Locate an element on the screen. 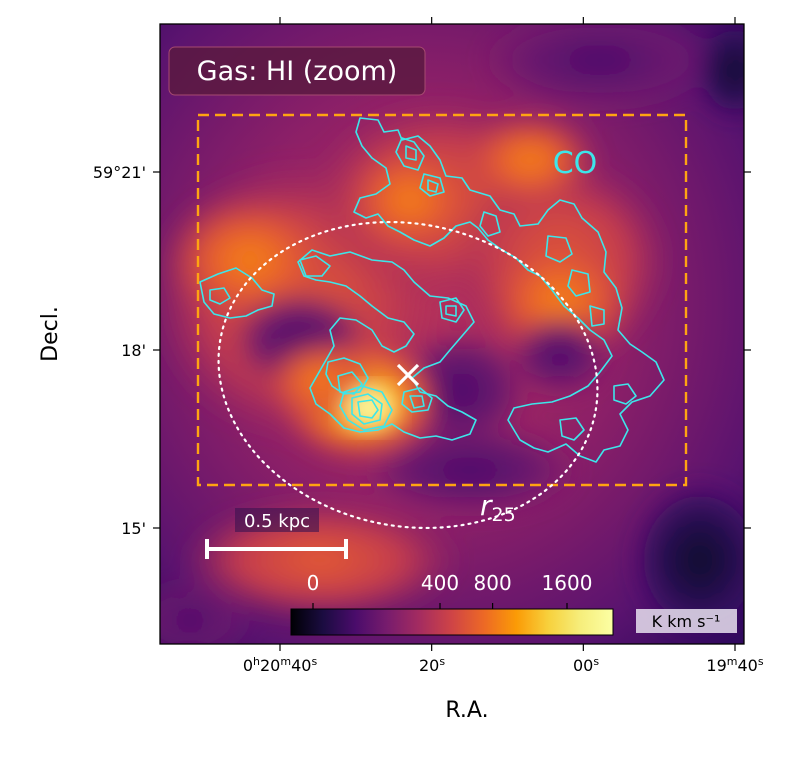 This screenshot has height=772, width=800. colorbar-tick-label-1: 0 is located at coordinates (313, 583).